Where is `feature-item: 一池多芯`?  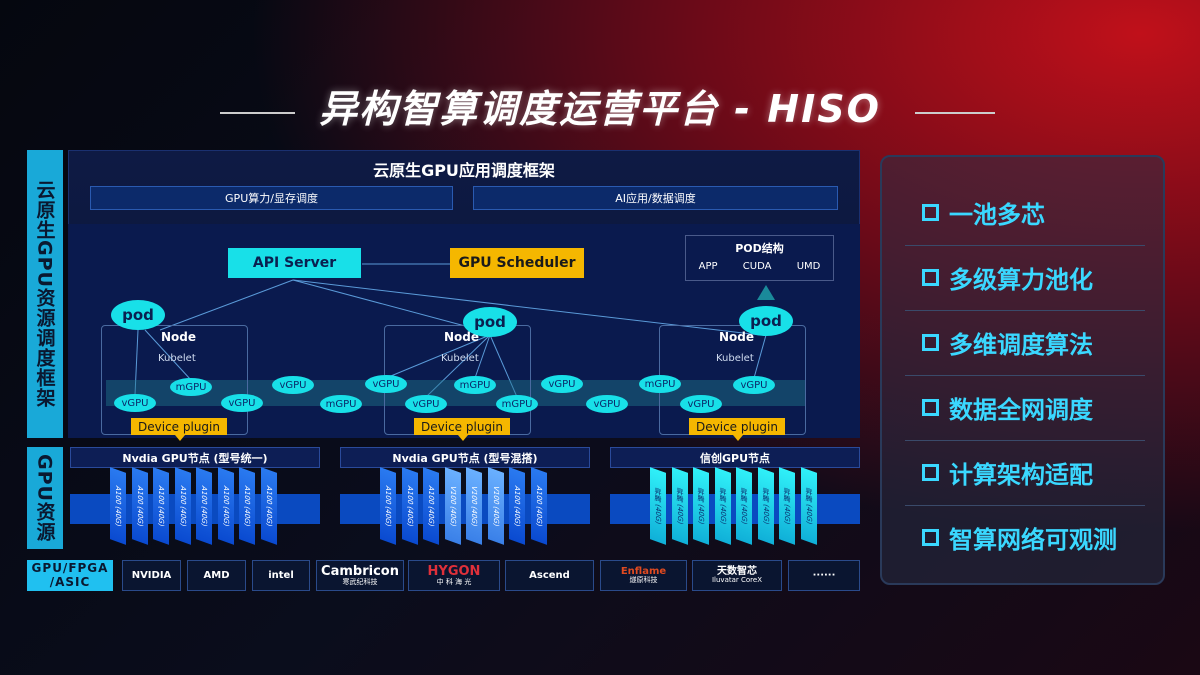
feature-item: 一池多芯 is located at coordinates (983, 212).